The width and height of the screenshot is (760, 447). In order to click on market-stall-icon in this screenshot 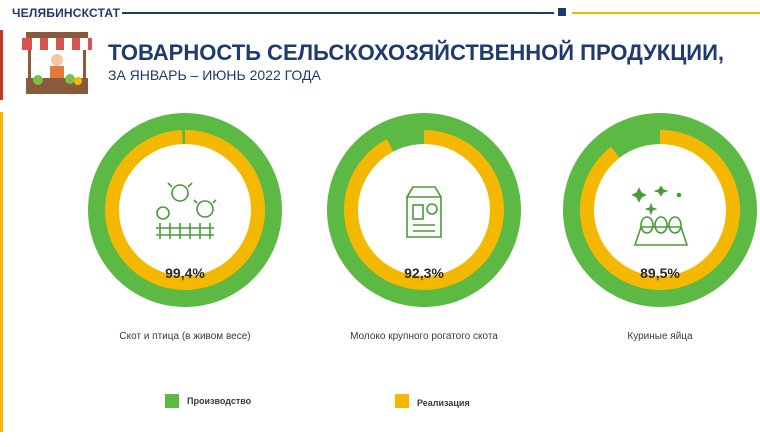, I will do `click(57, 63)`.